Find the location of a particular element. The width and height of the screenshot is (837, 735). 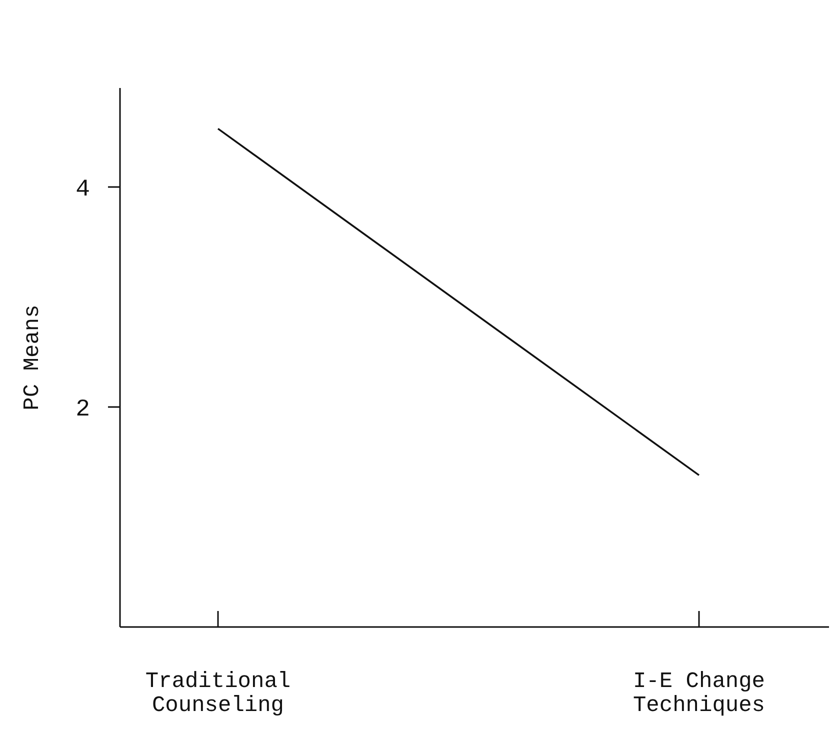

y-axis-title: PC Means is located at coordinates (32, 357).